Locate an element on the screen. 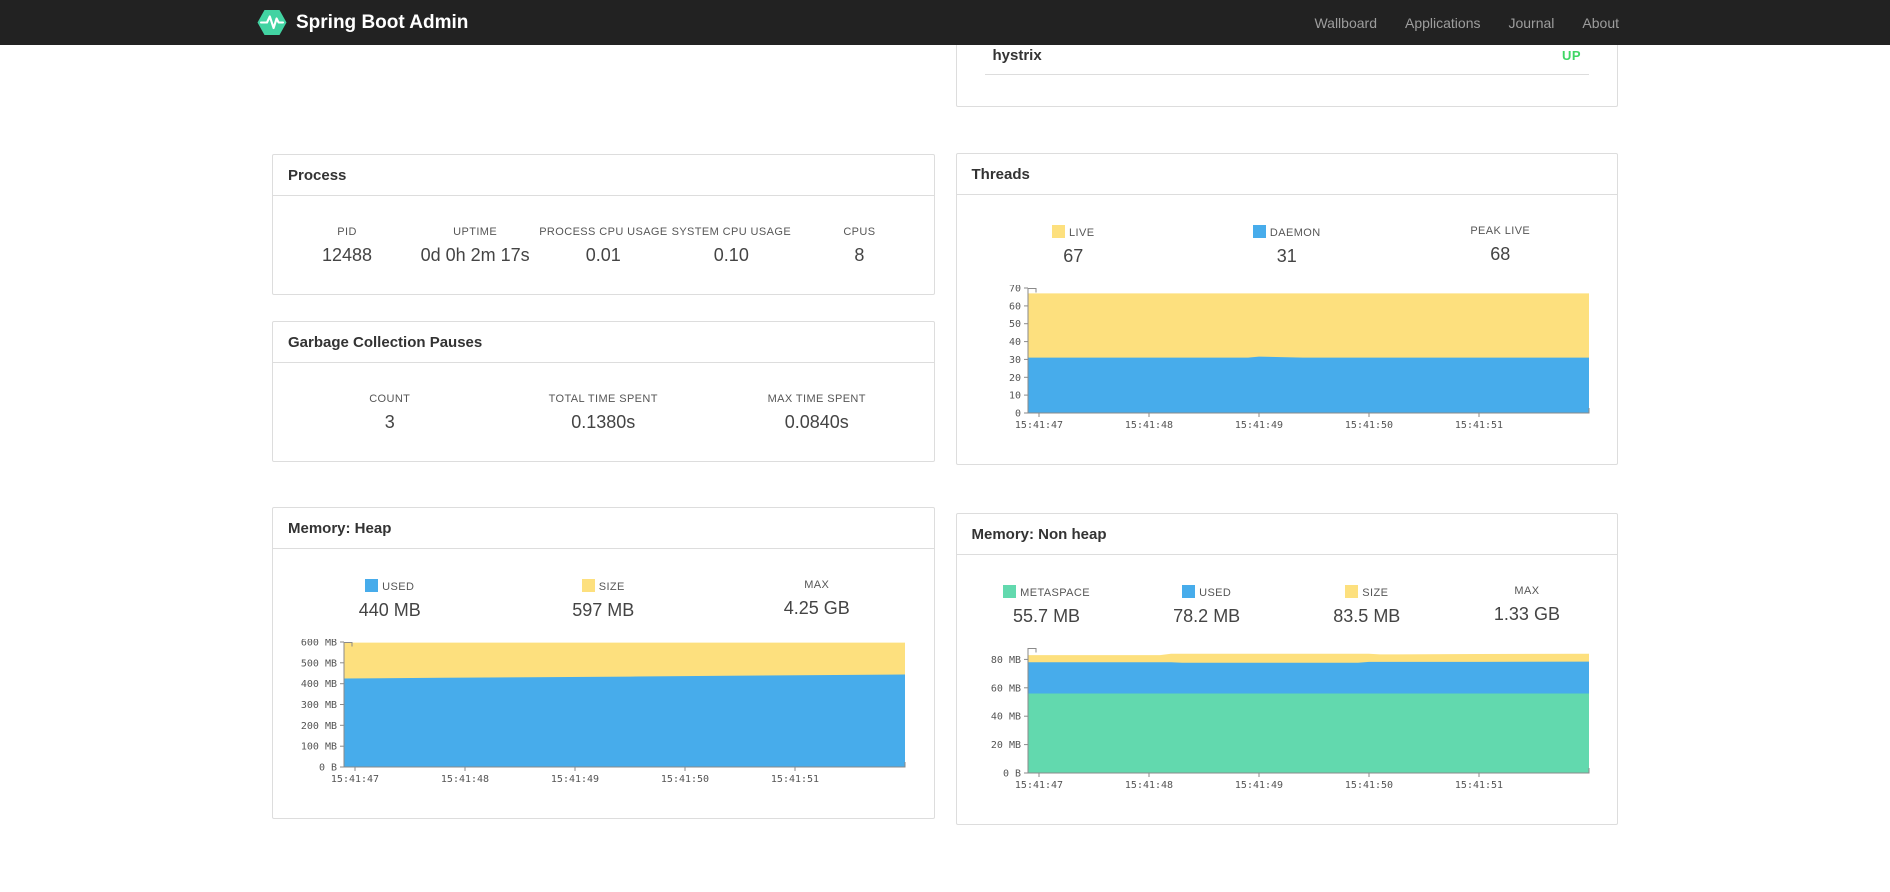 This screenshot has height=892, width=1890. threads-stats: LIVE 67 DAEMON 31 PEAK LIVE 68 is located at coordinates (1287, 231).